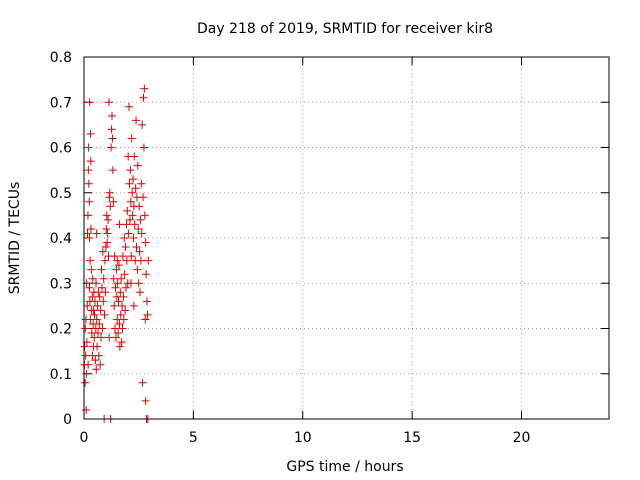  Describe the element at coordinates (303, 438) in the screenshot. I see `x-tick-label: 10` at that location.